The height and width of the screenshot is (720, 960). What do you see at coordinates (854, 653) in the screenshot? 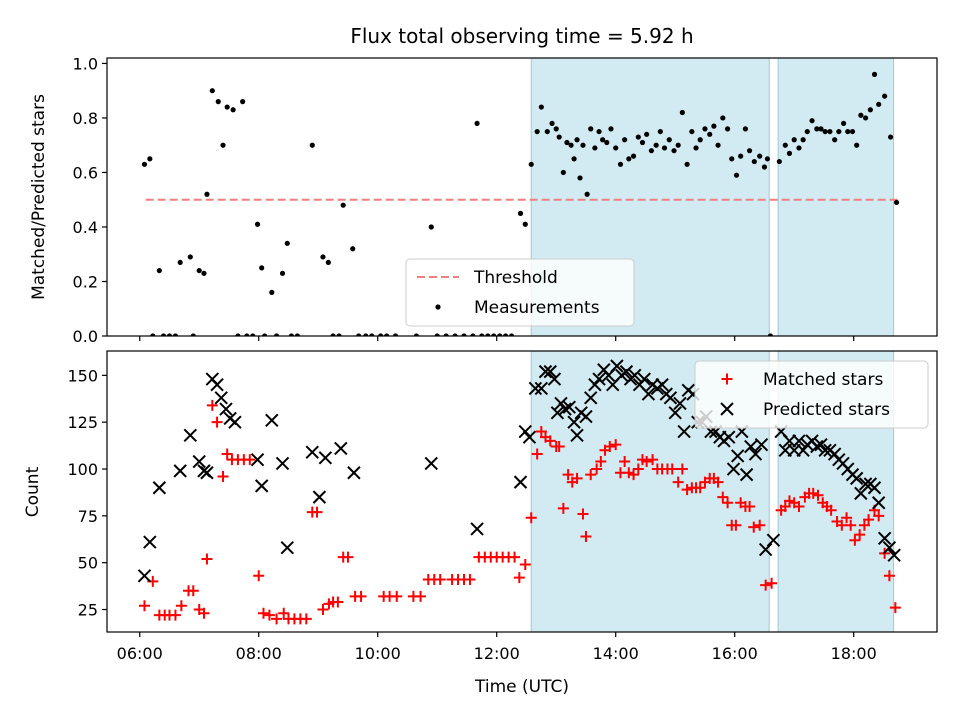
I see `x-tick-label: 18:00` at bounding box center [854, 653].